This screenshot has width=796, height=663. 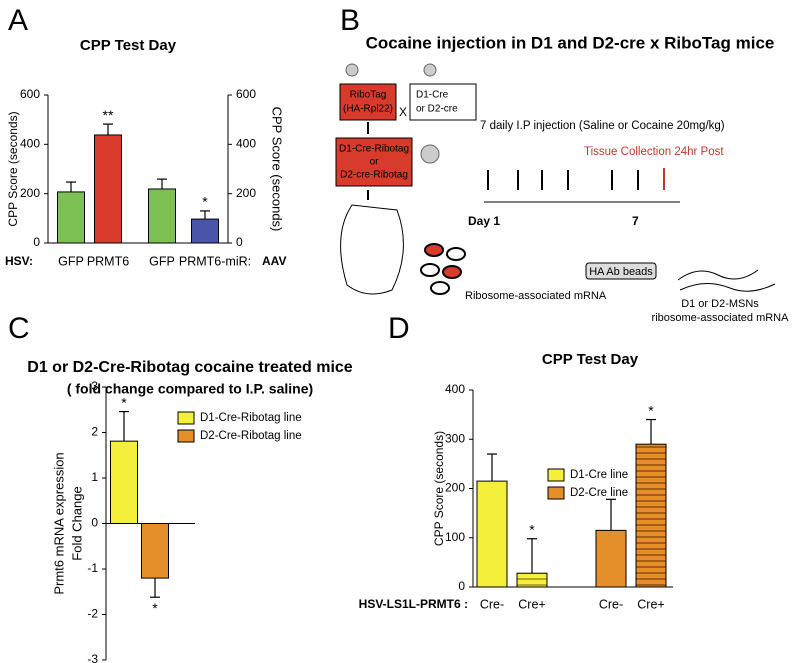 What do you see at coordinates (94, 432) in the screenshot?
I see `y-tick-label: 2` at bounding box center [94, 432].